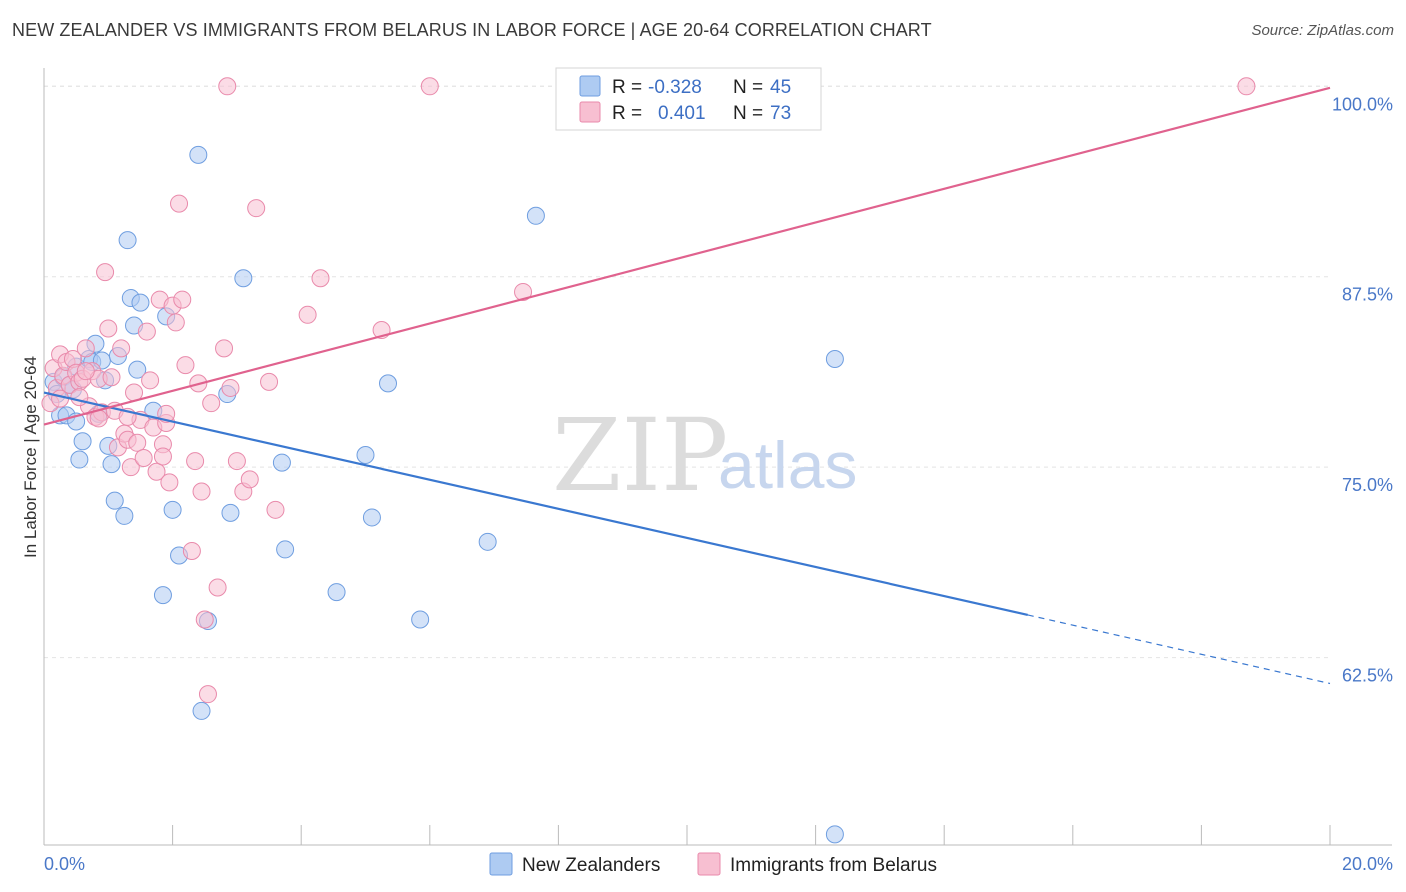 This screenshot has width=1406, height=892. Describe the element at coordinates (688, 99) in the screenshot. I see `stats-legend: R = -0.328 N = 45 R = 0.401 N = 73` at that location.